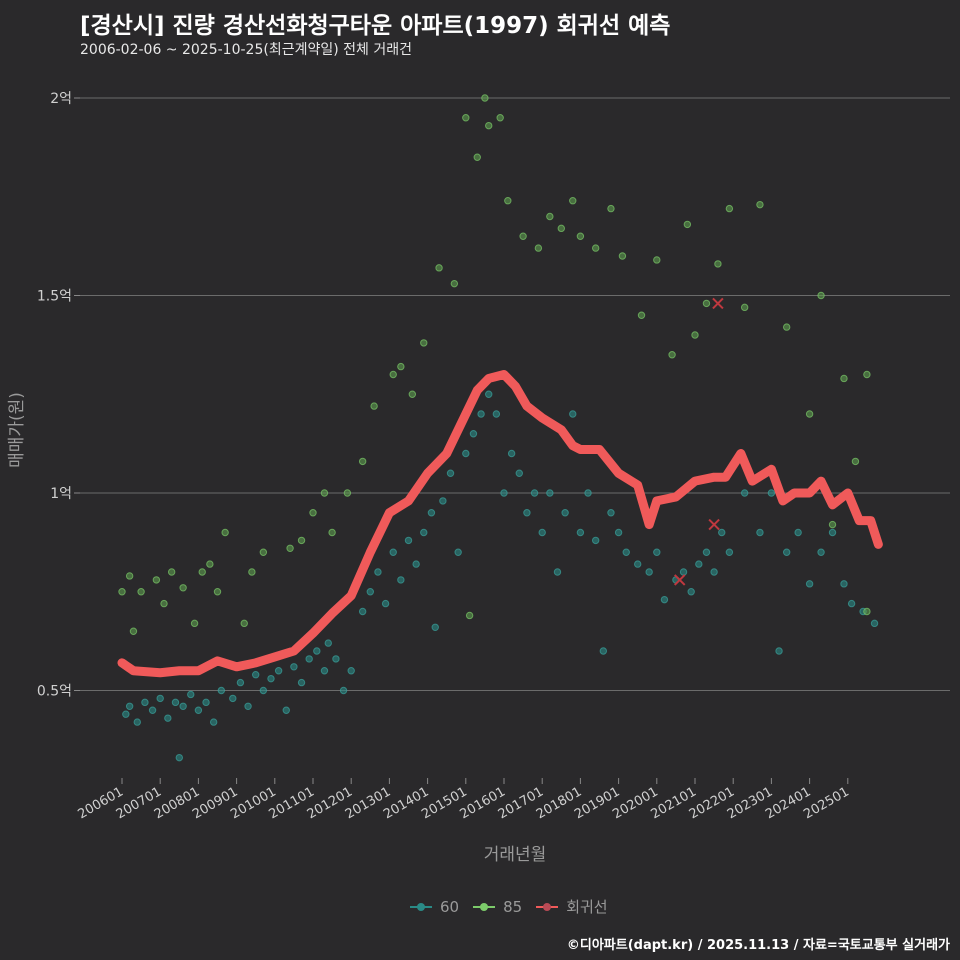  Describe the element at coordinates (497, 907) in the screenshot. I see `legend-item-85: 85` at that location.